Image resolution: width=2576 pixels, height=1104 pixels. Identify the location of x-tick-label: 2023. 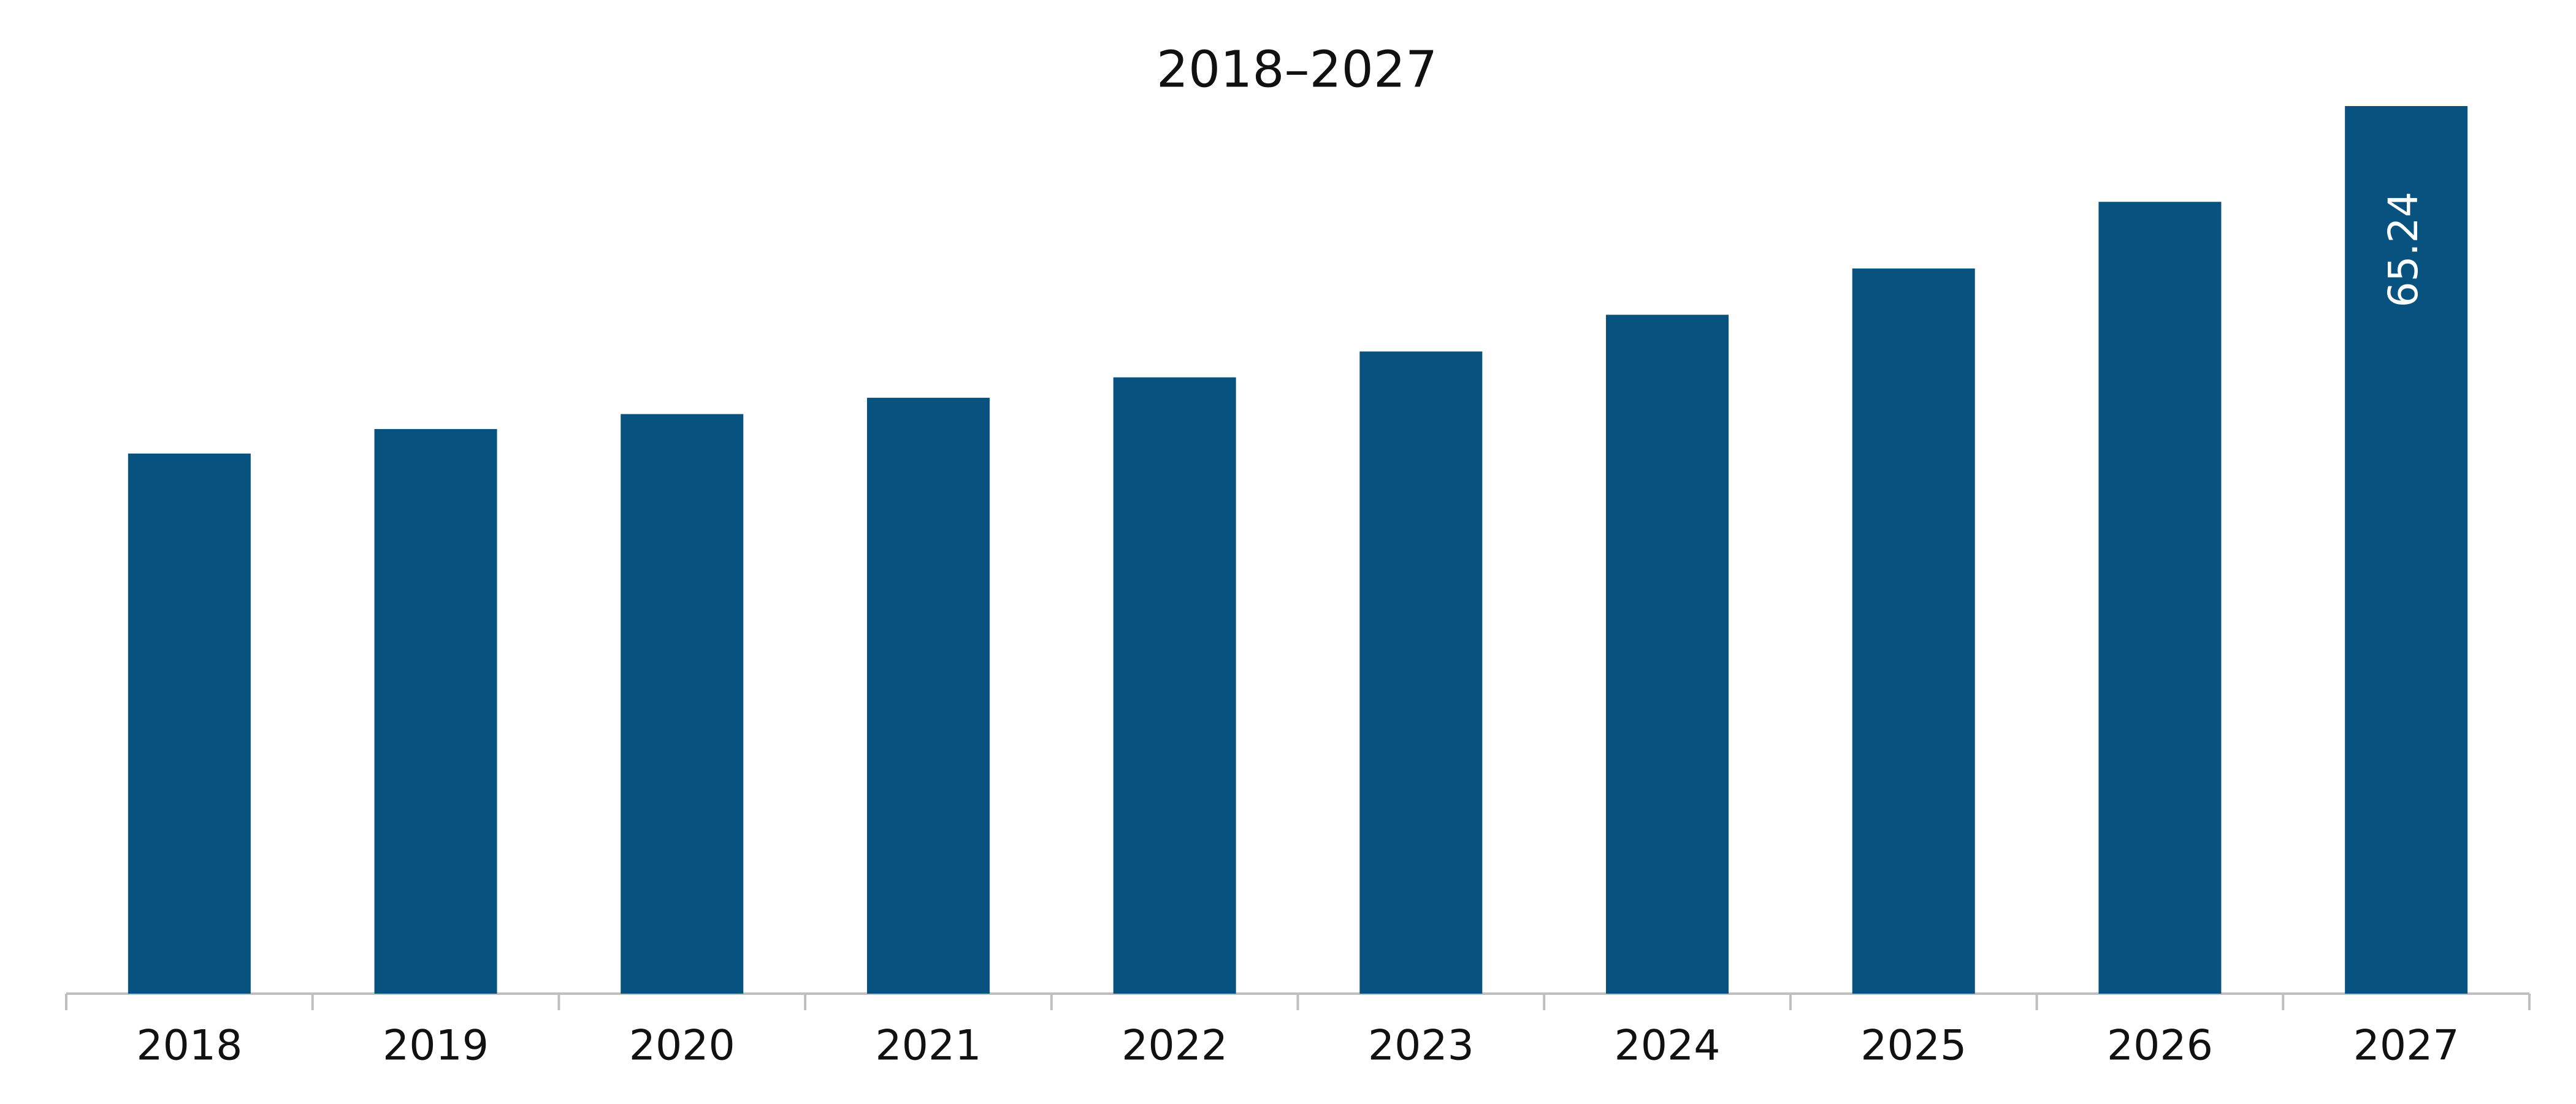
(1421, 1046).